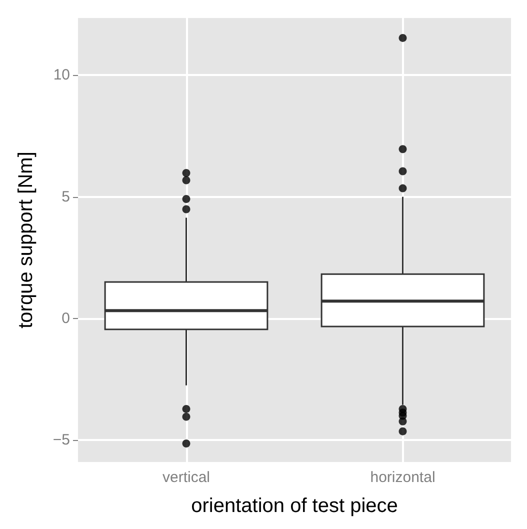 The height and width of the screenshot is (529, 527). I want to click on y-tick-label: 10, so click(61, 75).